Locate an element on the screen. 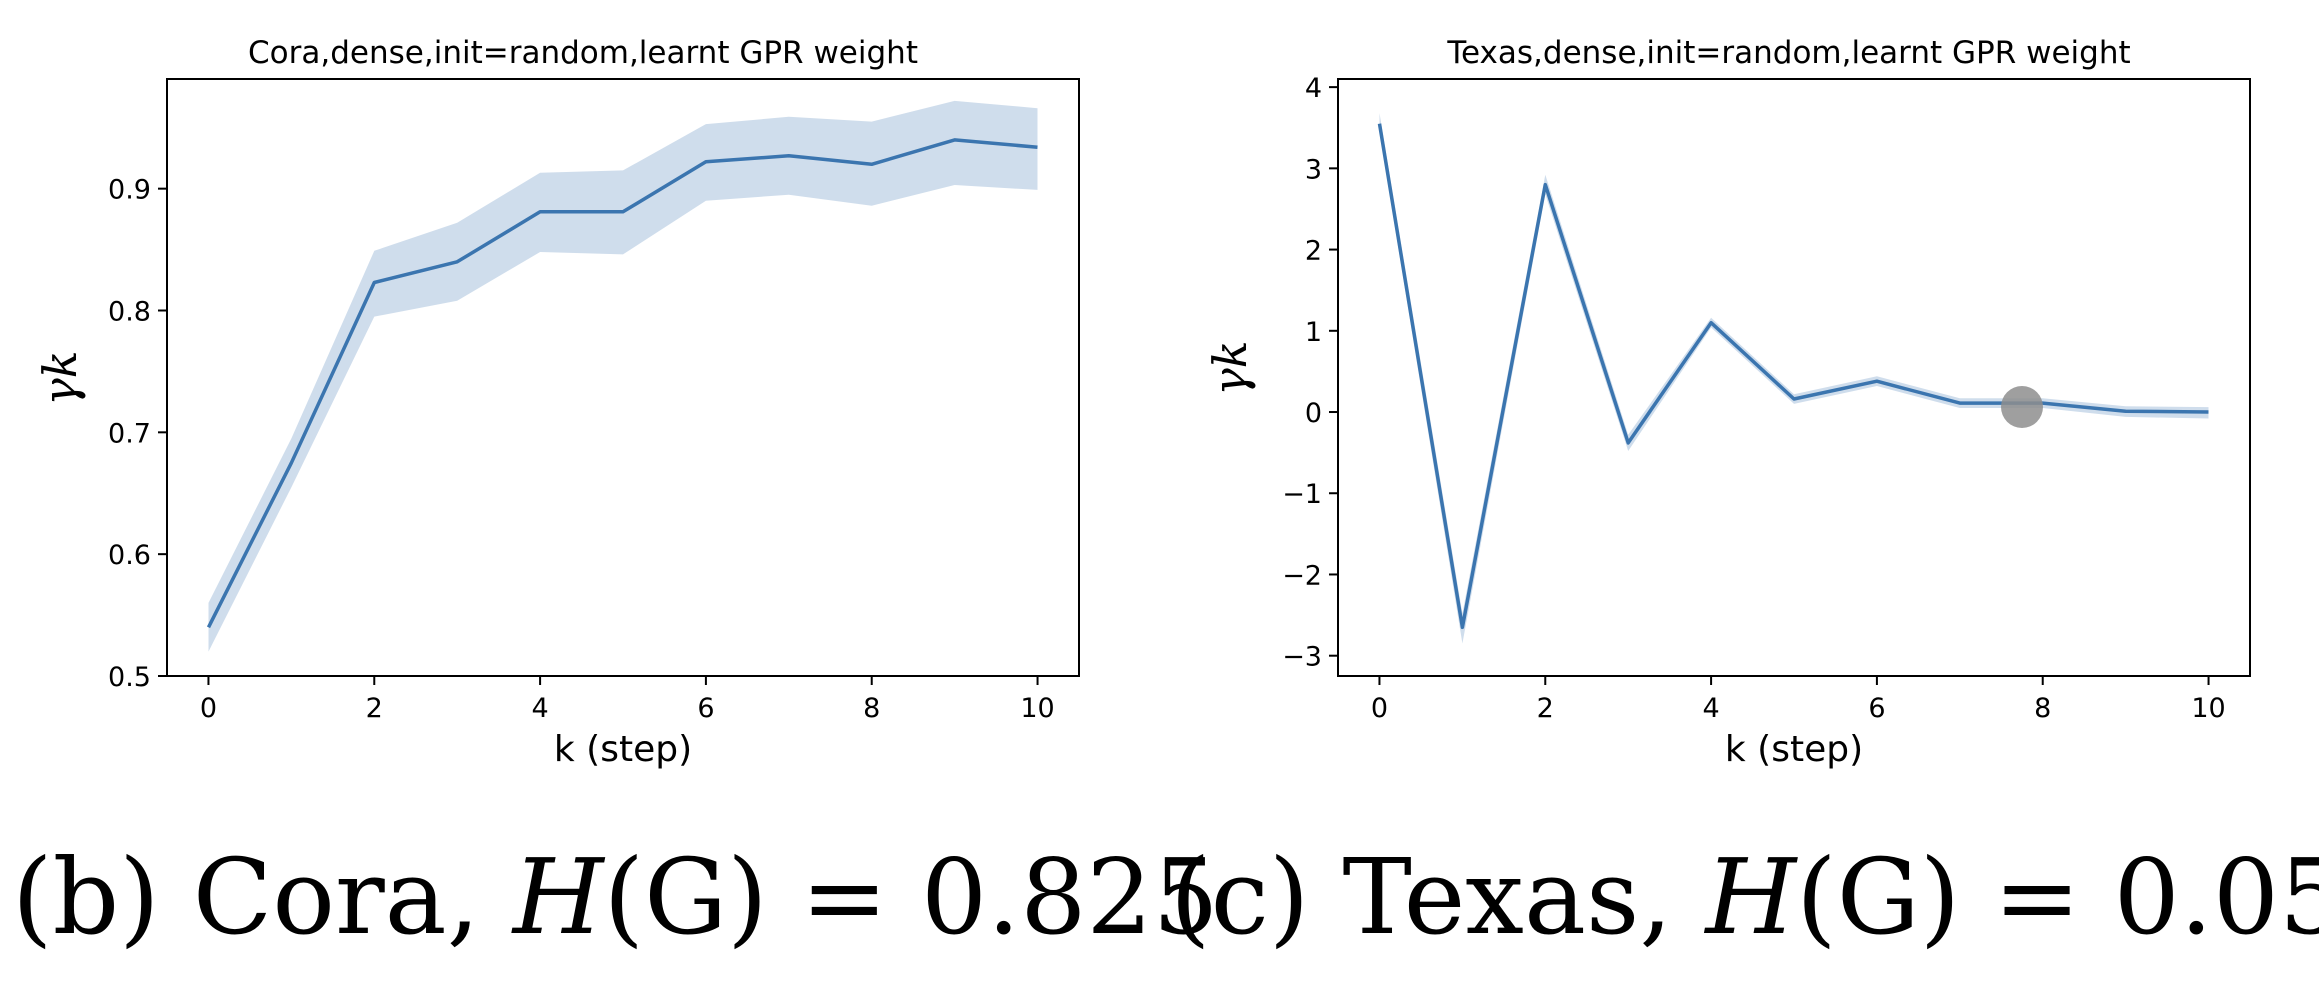  y-tick-label: 2 is located at coordinates (1313, 251).